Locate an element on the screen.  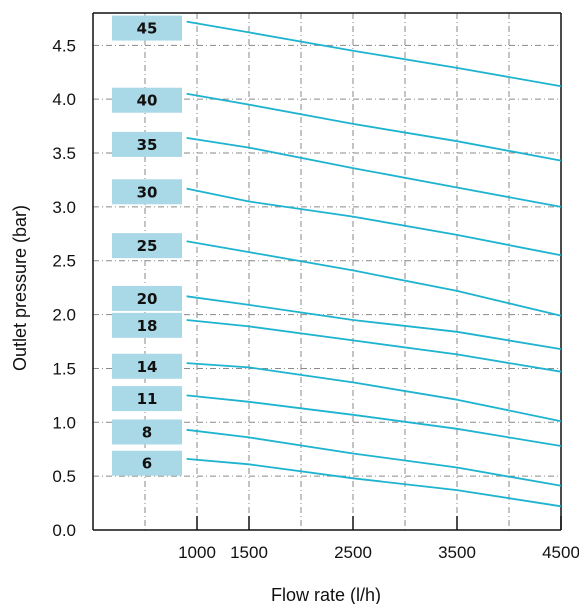
x-tick-label: 4500 is located at coordinates (560, 552).